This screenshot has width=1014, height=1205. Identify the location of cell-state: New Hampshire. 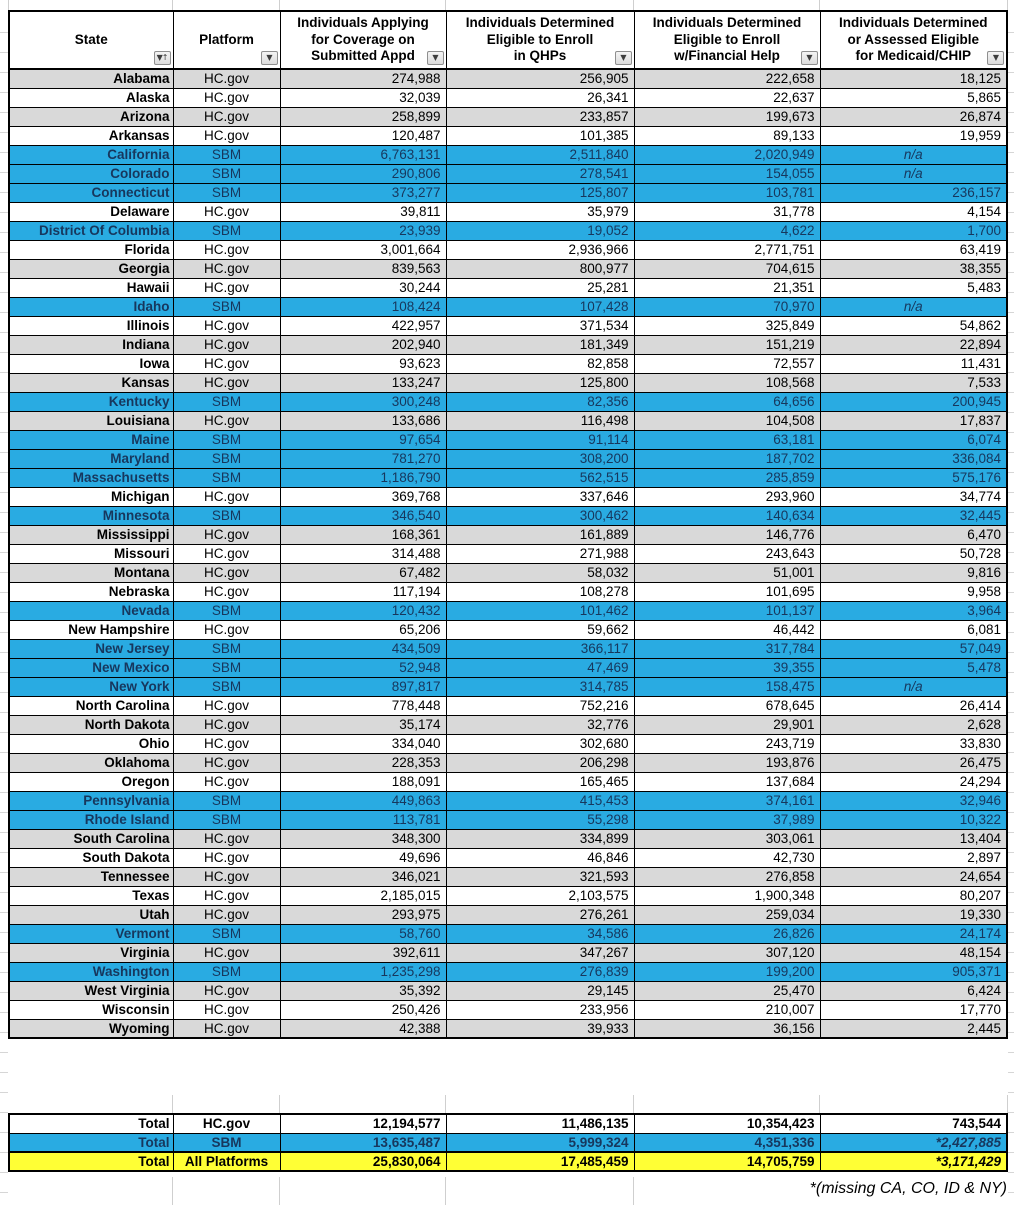
(91, 629).